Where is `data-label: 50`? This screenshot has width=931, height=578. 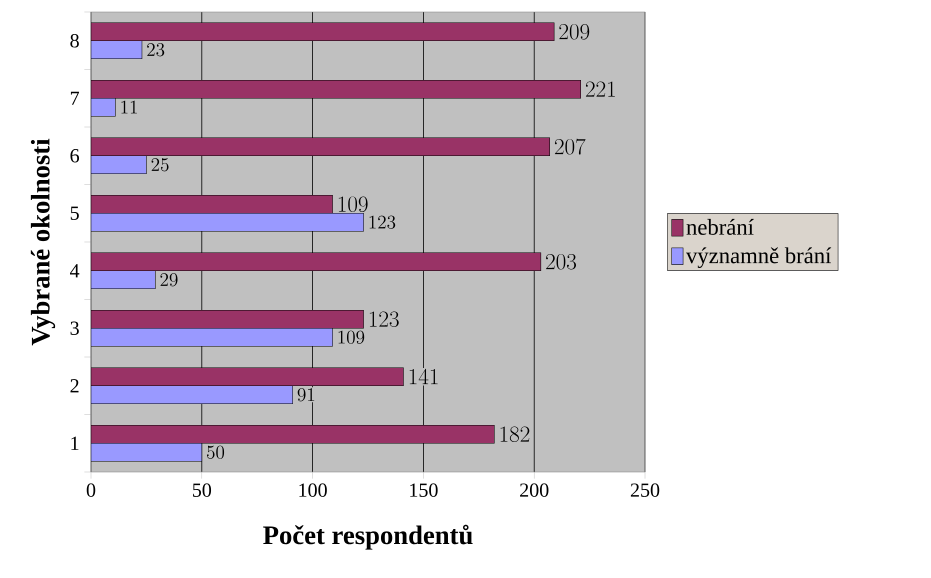
data-label: 50 is located at coordinates (215, 452).